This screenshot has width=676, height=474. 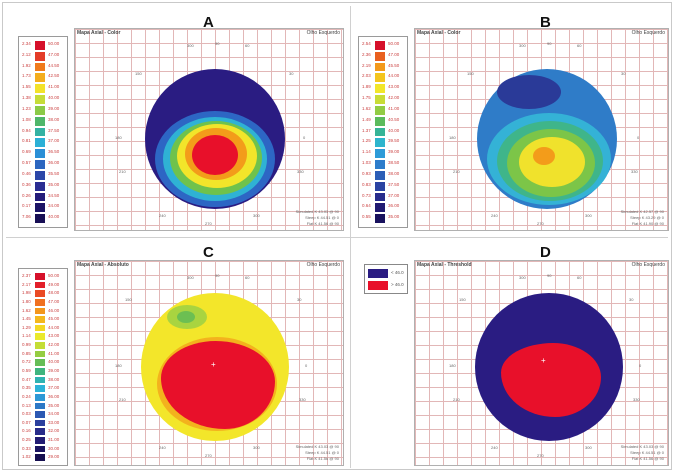 I want to click on scale-left-value: 1.49, so click(x=366, y=119).